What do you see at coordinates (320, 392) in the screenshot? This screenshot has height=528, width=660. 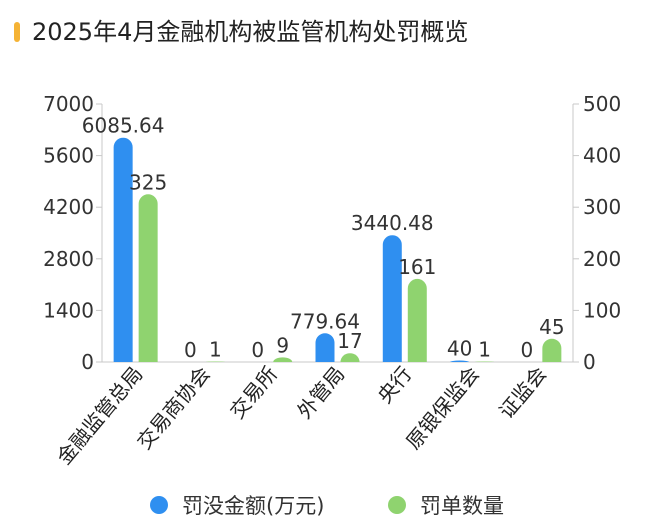 I see `x-category-label: 外管局` at bounding box center [320, 392].